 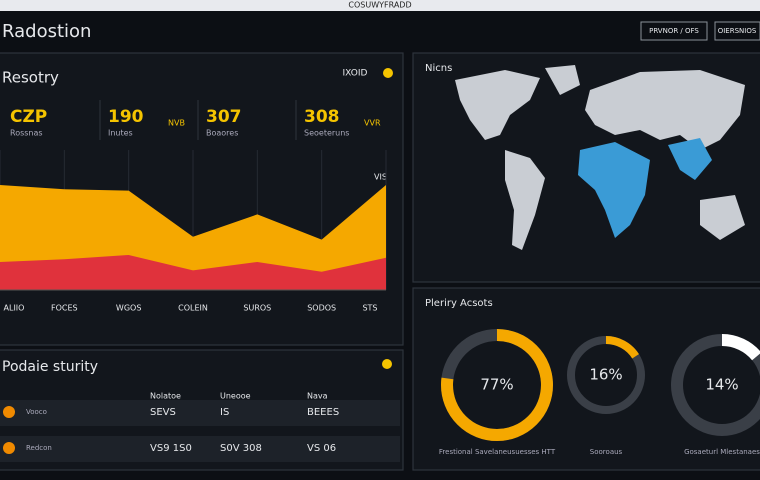 What do you see at coordinates (721, 385) in the screenshot?
I see `donut-label: 14%` at bounding box center [721, 385].